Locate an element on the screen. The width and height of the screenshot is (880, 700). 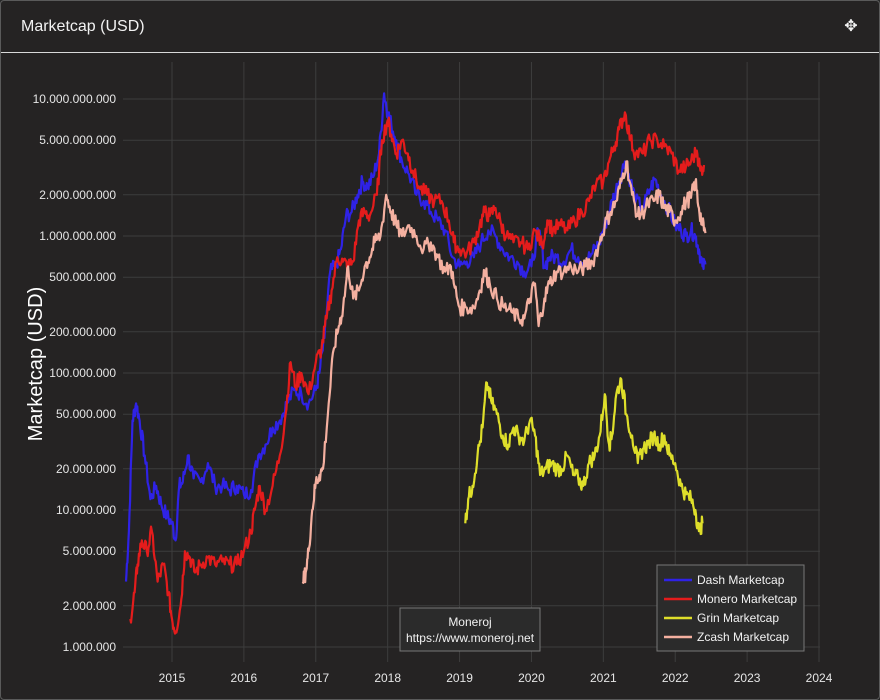
y-tick-label: 2.000.000 is located at coordinates (90, 606).